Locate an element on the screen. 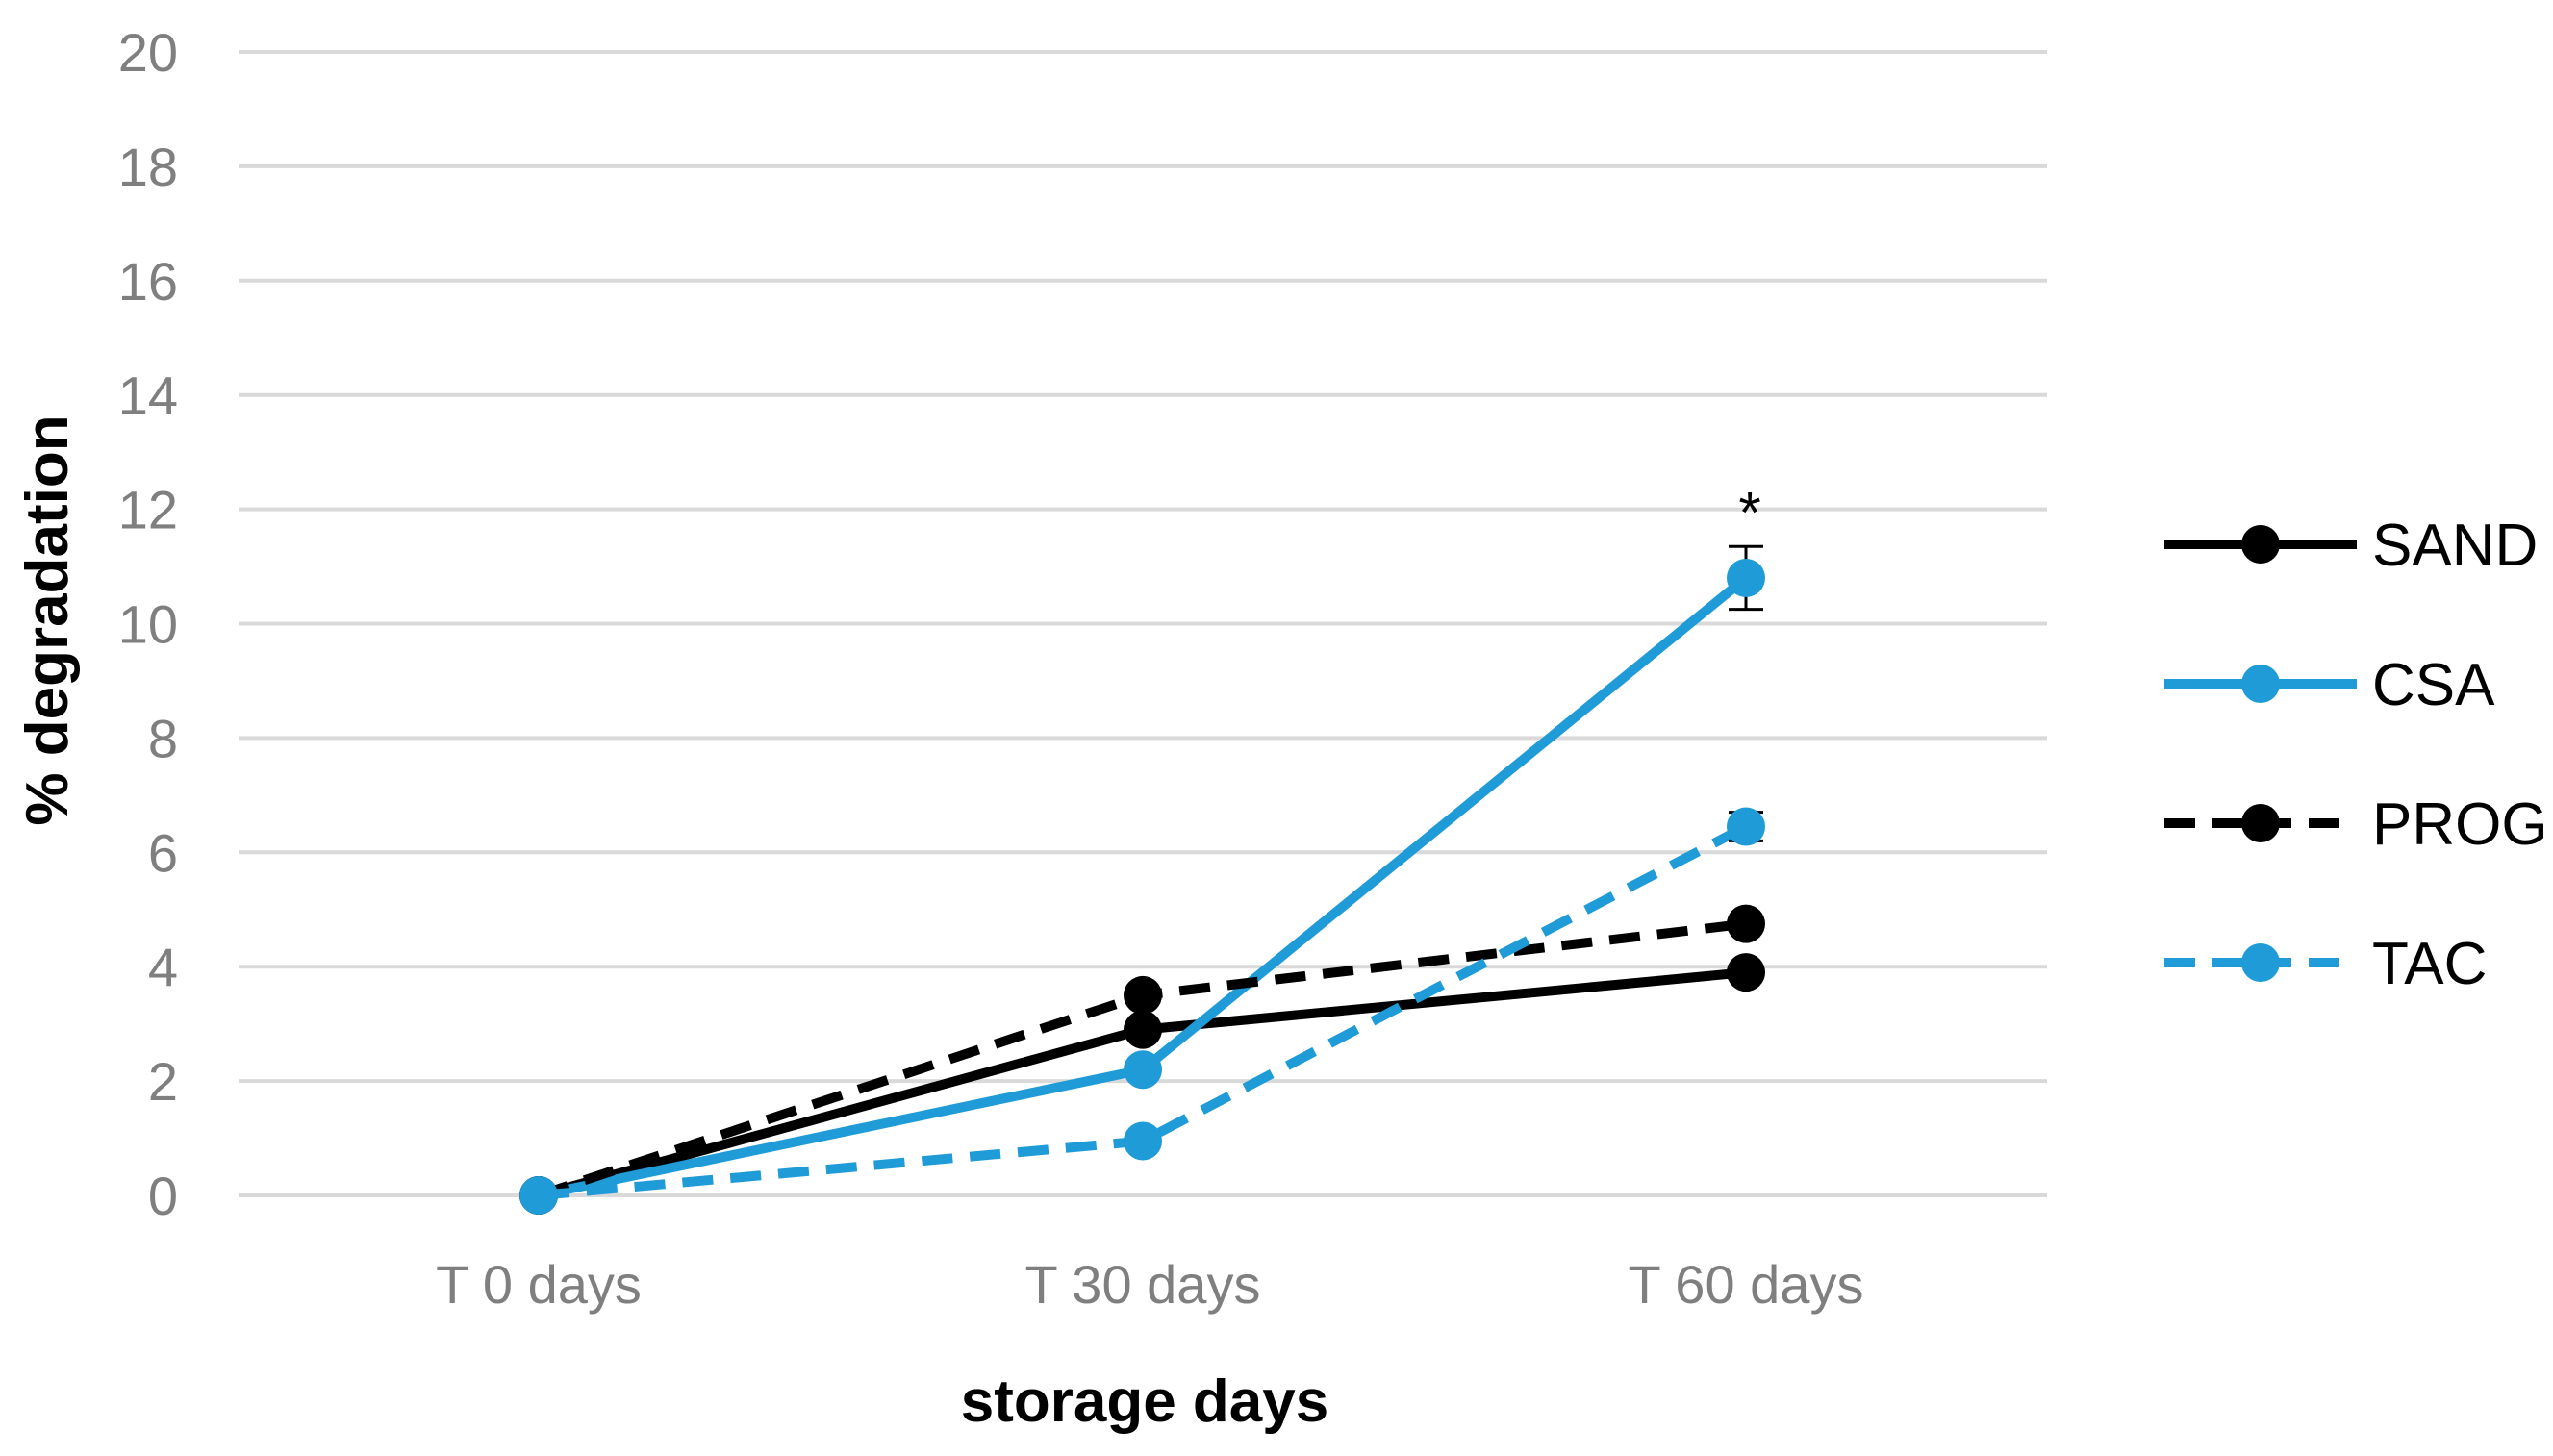  y-axis-title: % degradation is located at coordinates (47, 619).